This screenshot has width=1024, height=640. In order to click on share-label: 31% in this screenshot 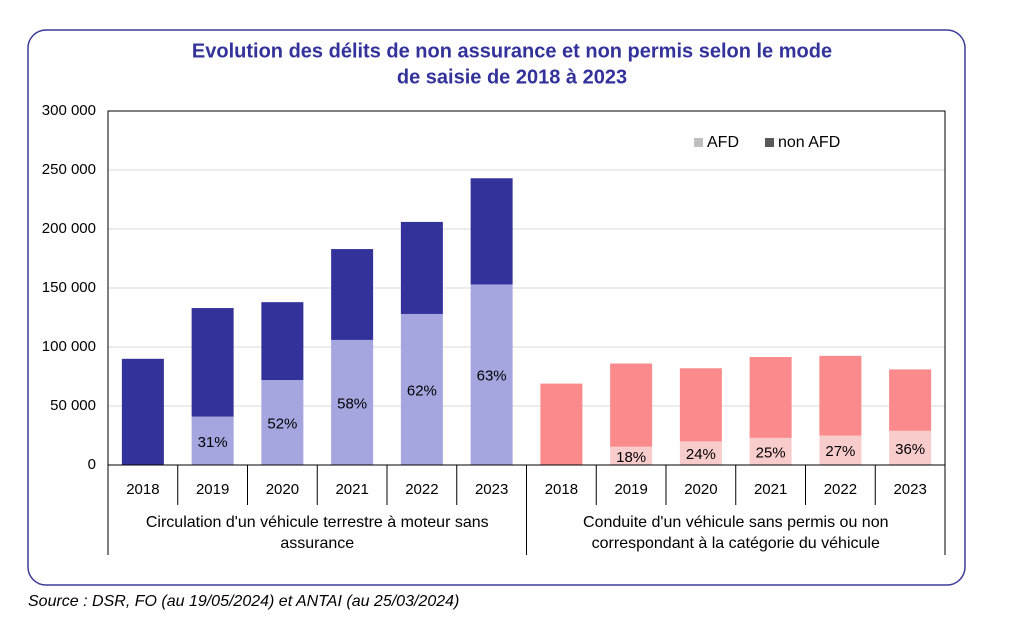, I will do `click(213, 442)`.